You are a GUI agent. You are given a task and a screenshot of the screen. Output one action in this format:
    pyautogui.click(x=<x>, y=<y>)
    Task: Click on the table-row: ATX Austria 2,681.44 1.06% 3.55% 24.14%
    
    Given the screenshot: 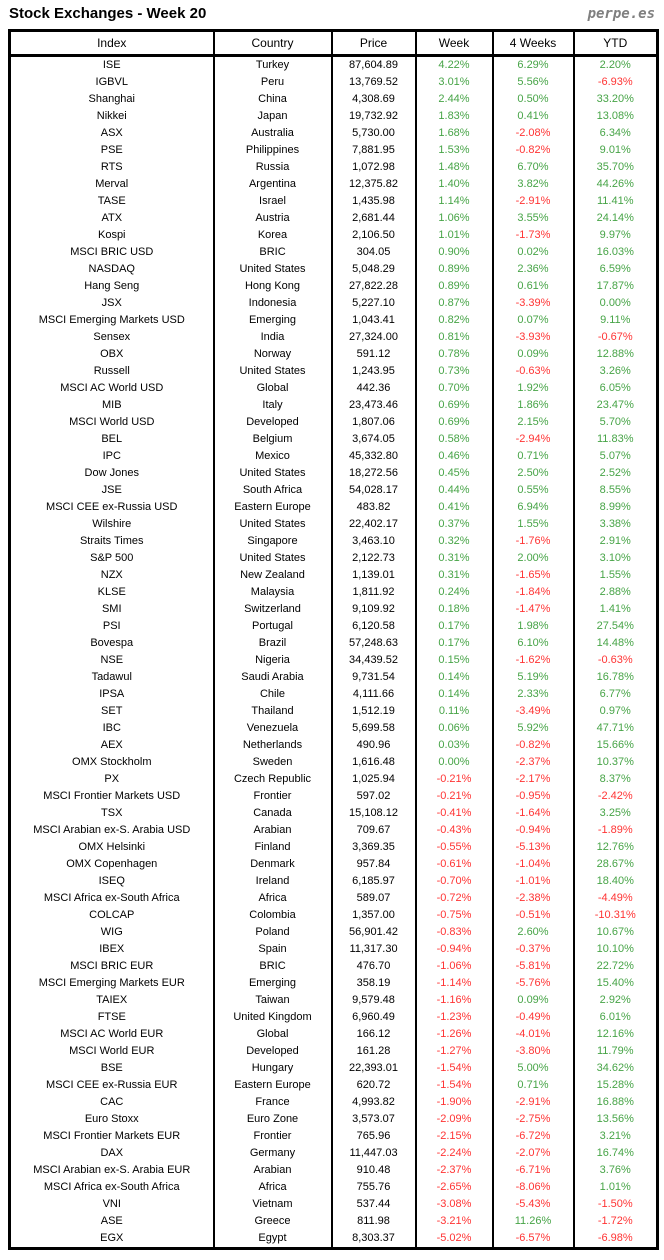 What is the action you would take?
    pyautogui.click(x=333, y=218)
    